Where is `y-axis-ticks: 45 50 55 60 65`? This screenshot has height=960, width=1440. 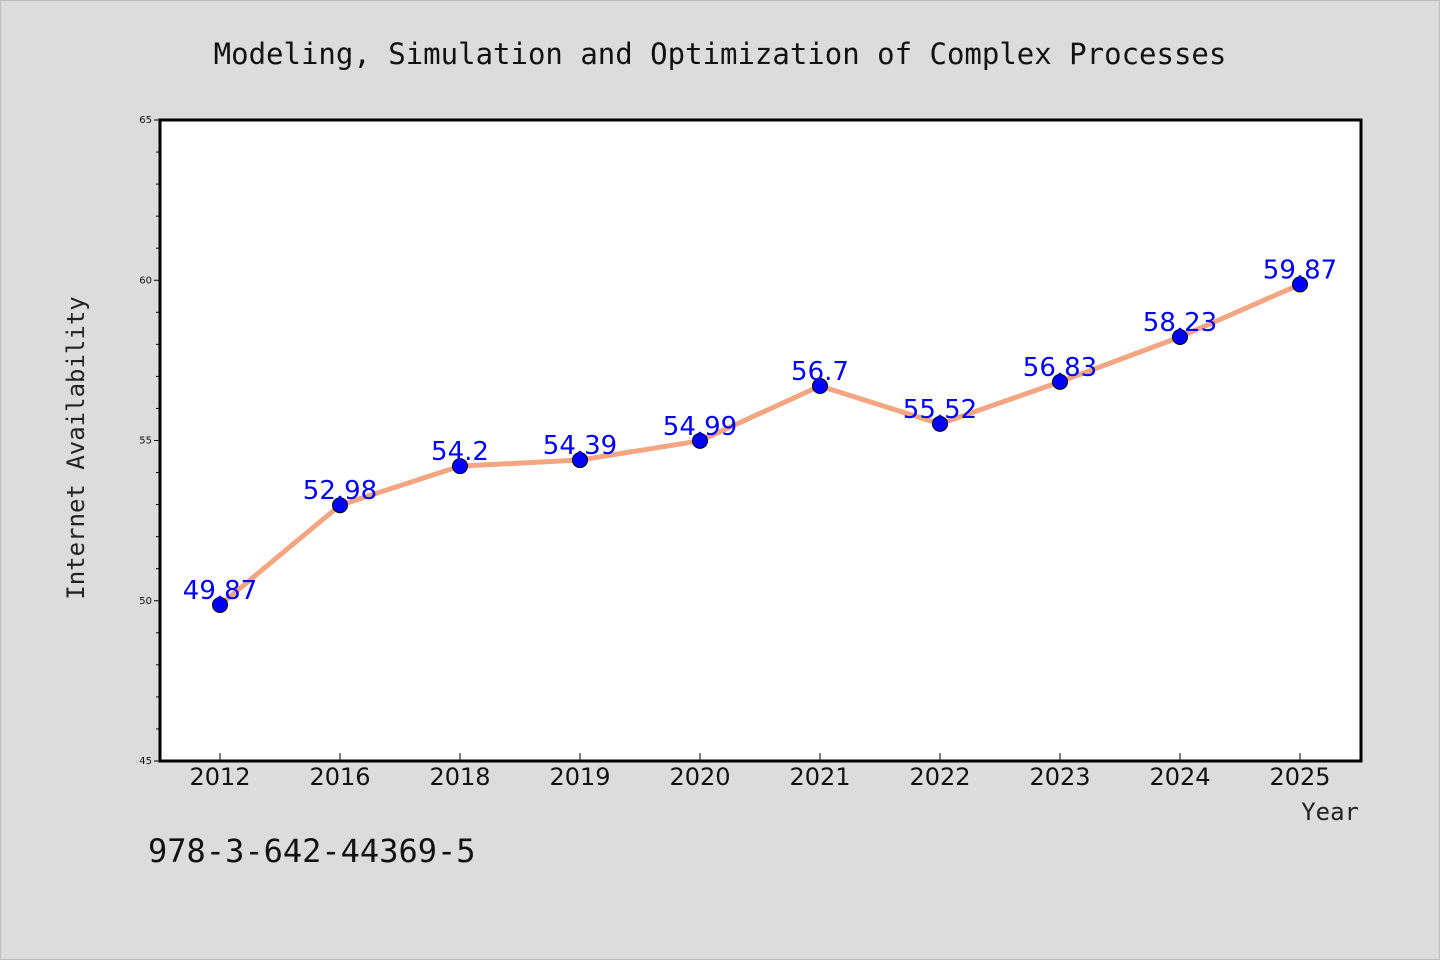
y-axis-ticks: 45 50 55 60 65 is located at coordinates (149, 441).